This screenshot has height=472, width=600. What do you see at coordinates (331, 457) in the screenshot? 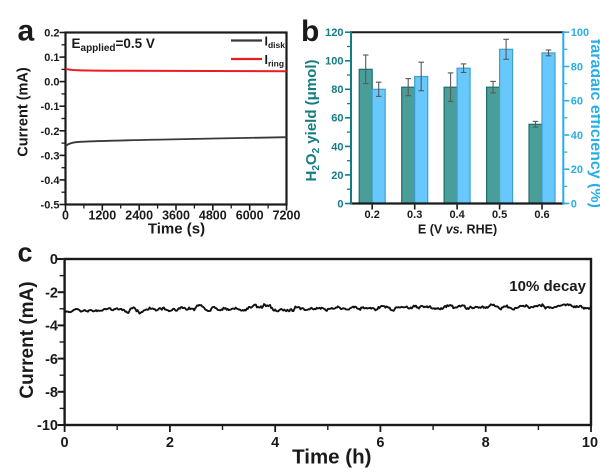
I see `svg-text: Time (h)` at bounding box center [331, 457].